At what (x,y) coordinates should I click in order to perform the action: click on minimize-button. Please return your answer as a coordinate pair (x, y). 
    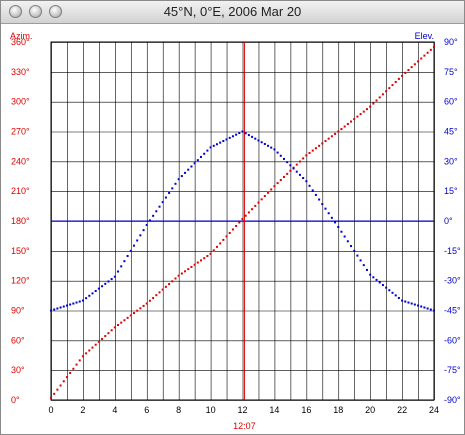
    Looking at the image, I should click on (35, 11).